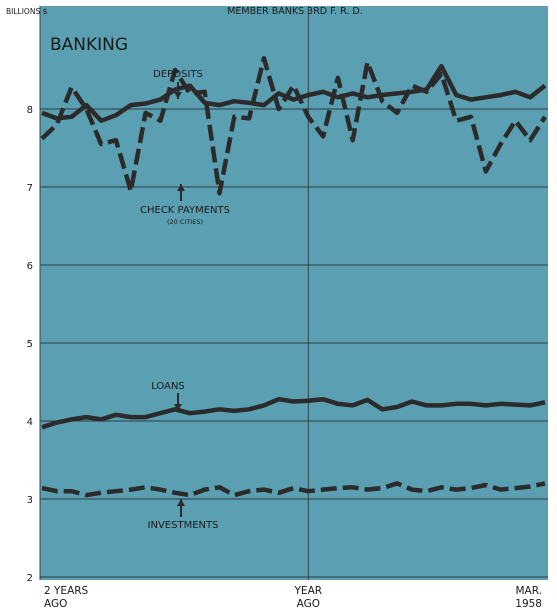 Image resolution: width=557 pixels, height=614 pixels. I want to click on loans-line, so click(293, 413).